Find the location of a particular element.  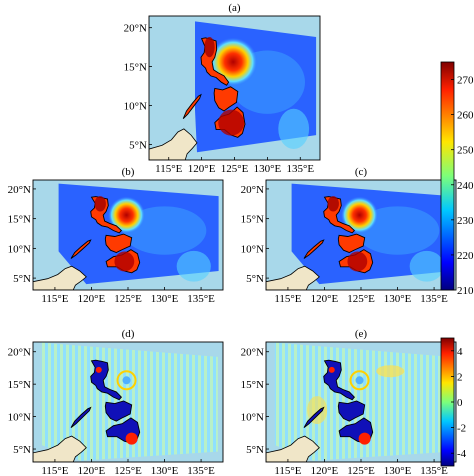

panel-label: (d) is located at coordinates (128, 334).